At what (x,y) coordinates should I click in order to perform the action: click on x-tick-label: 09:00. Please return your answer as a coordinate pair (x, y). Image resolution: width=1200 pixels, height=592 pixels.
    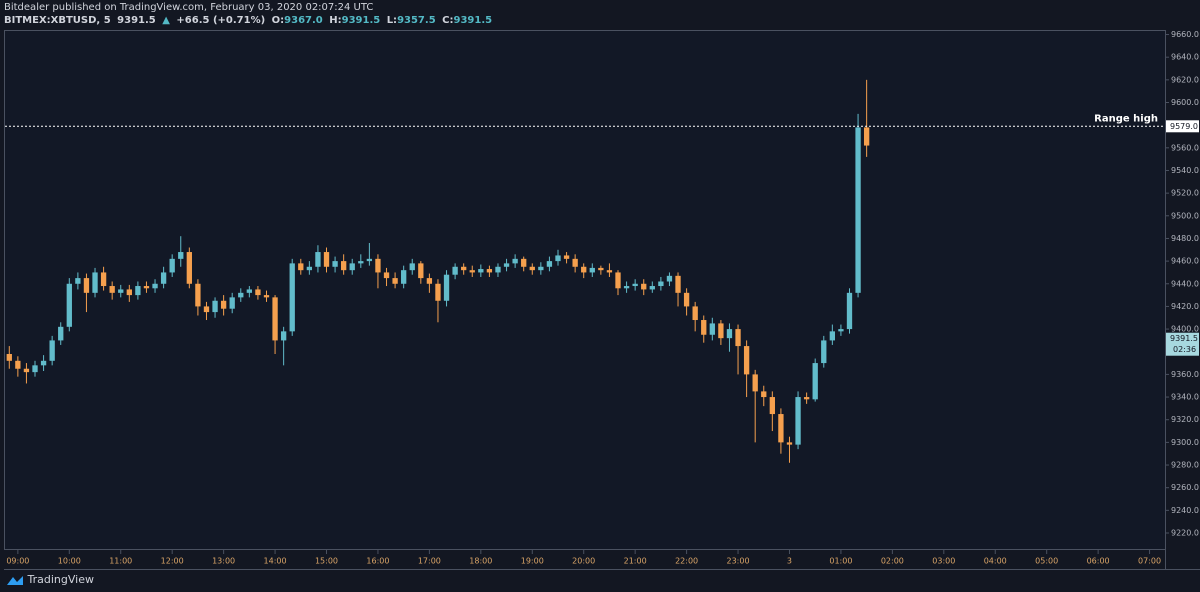
    Looking at the image, I should click on (17, 561).